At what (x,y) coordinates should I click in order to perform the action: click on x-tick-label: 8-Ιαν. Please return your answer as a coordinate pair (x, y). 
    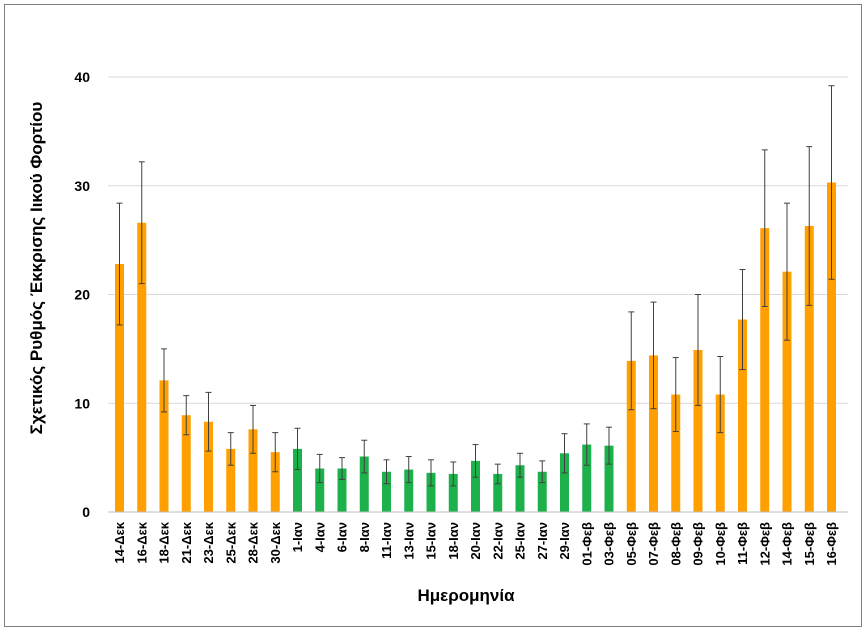
    Looking at the image, I should click on (364, 537).